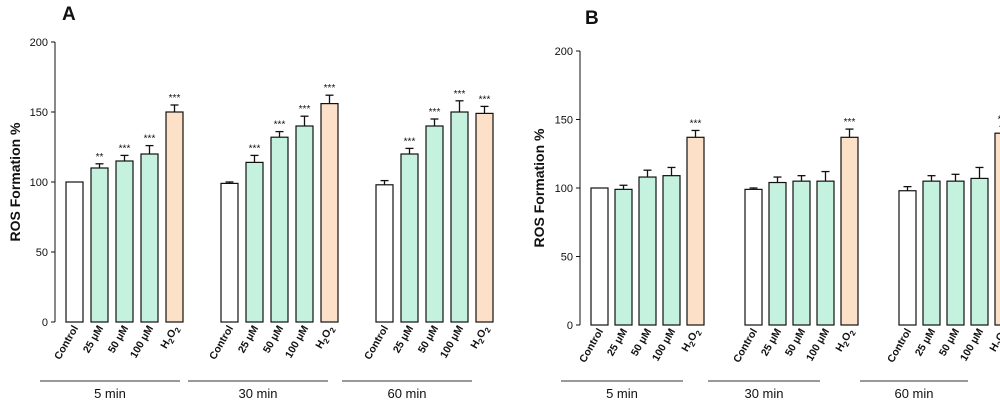 This screenshot has width=1000, height=410. Describe the element at coordinates (100, 157) in the screenshot. I see `significance-label: **` at that location.